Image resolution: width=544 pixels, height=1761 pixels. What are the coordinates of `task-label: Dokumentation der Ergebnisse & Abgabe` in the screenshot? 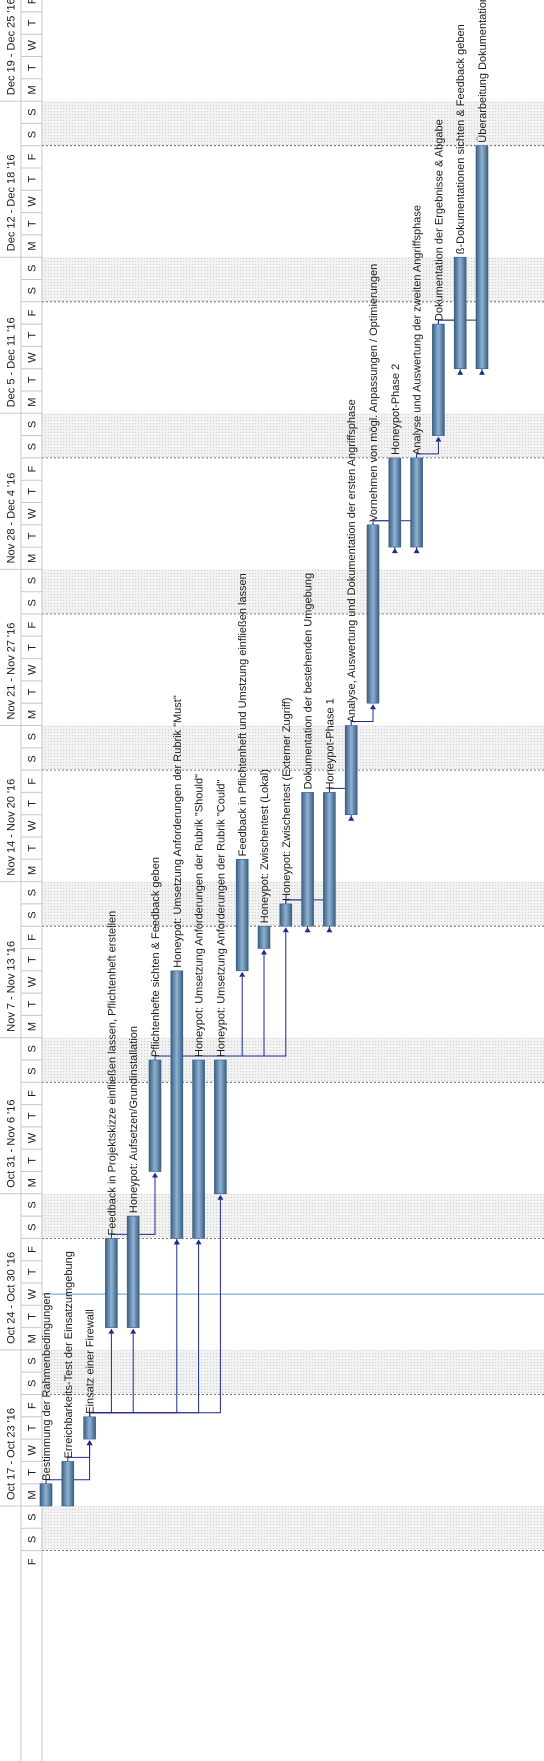 It's located at (439, 220).